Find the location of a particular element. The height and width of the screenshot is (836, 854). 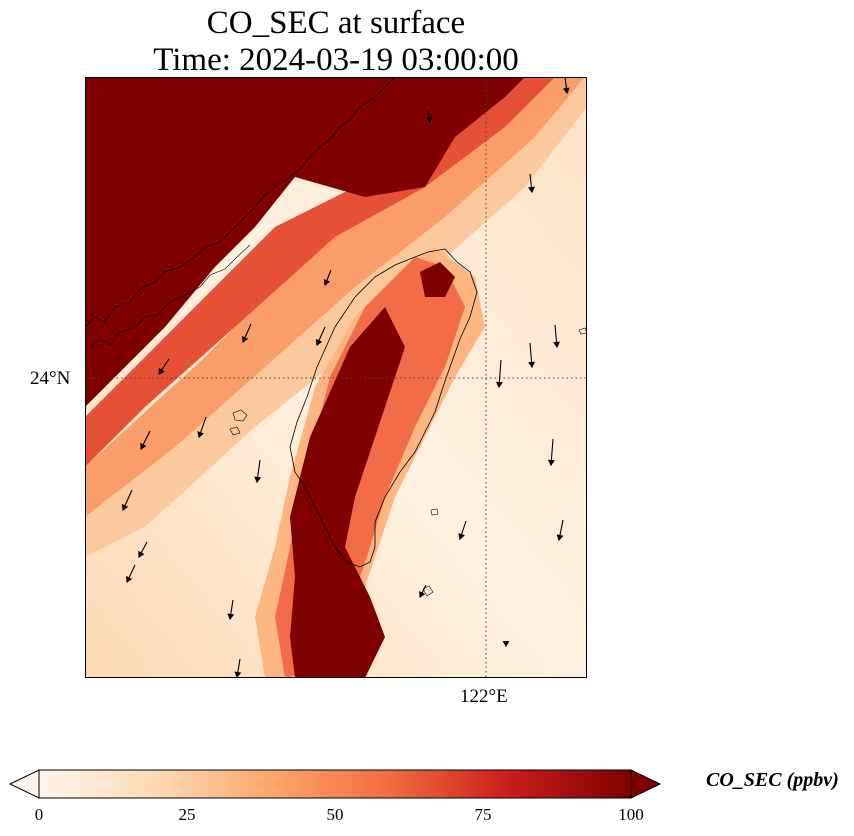

colorbar-tick-0: 0 is located at coordinates (39, 814).